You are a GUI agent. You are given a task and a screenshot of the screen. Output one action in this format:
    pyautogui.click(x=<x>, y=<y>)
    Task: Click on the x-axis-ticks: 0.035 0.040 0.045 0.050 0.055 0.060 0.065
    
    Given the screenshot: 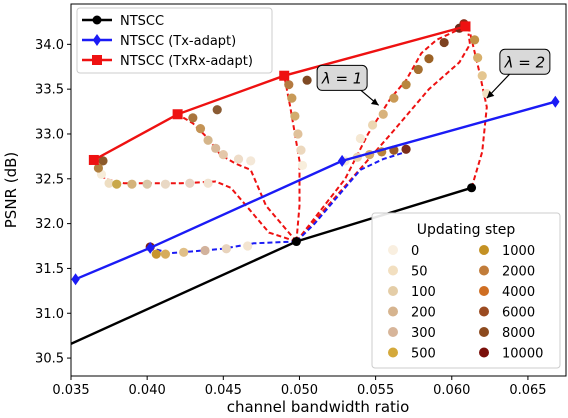 What is the action you would take?
    pyautogui.click(x=299, y=387)
    